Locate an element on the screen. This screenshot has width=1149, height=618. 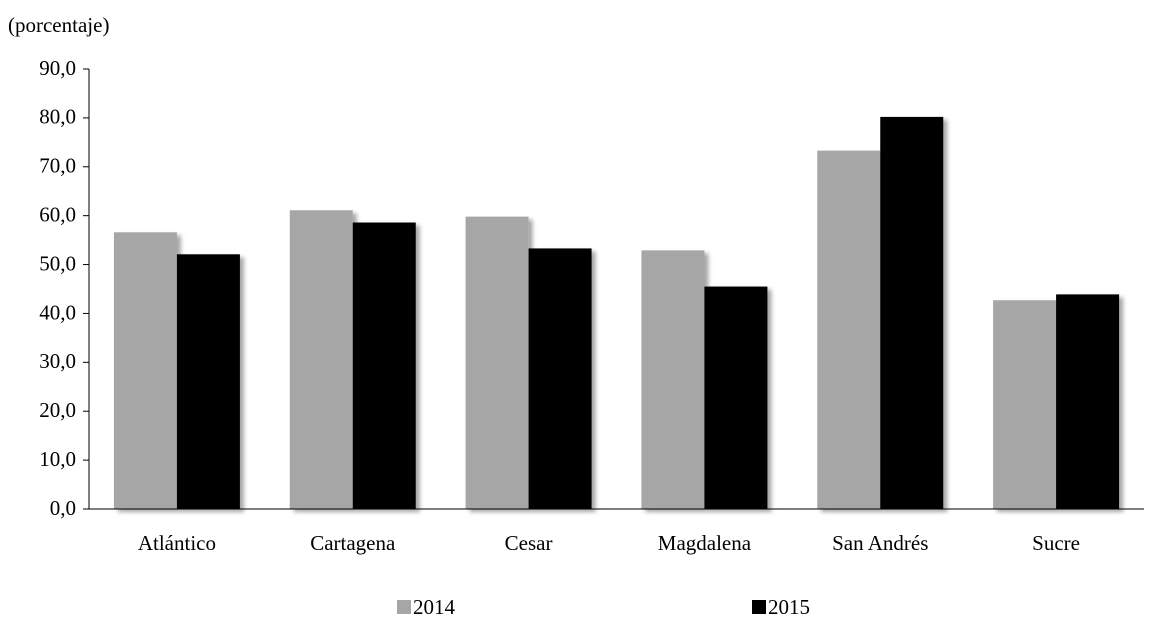
y-tick-label: 80,0 is located at coordinates (57, 117).